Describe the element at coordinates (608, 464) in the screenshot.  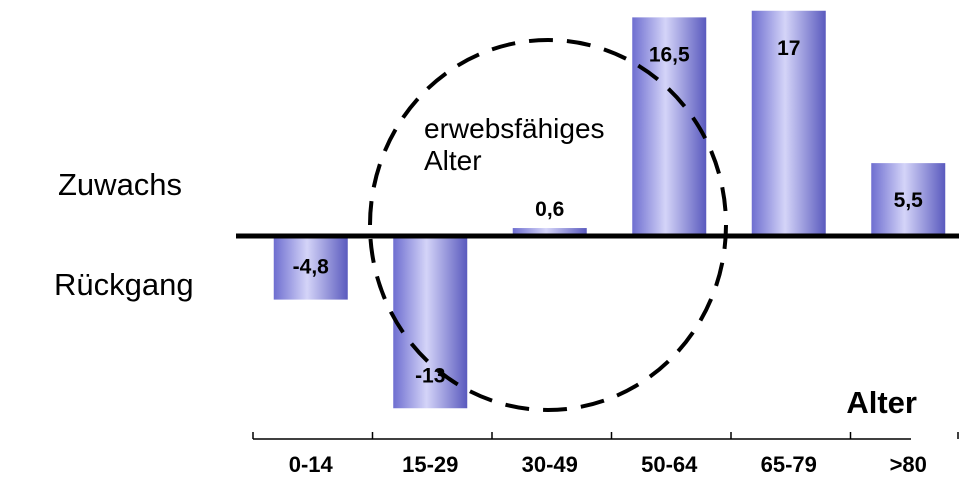
I see `category-labels-group: 0-14 15-29 30-49 50-64 65-79 >80` at that location.